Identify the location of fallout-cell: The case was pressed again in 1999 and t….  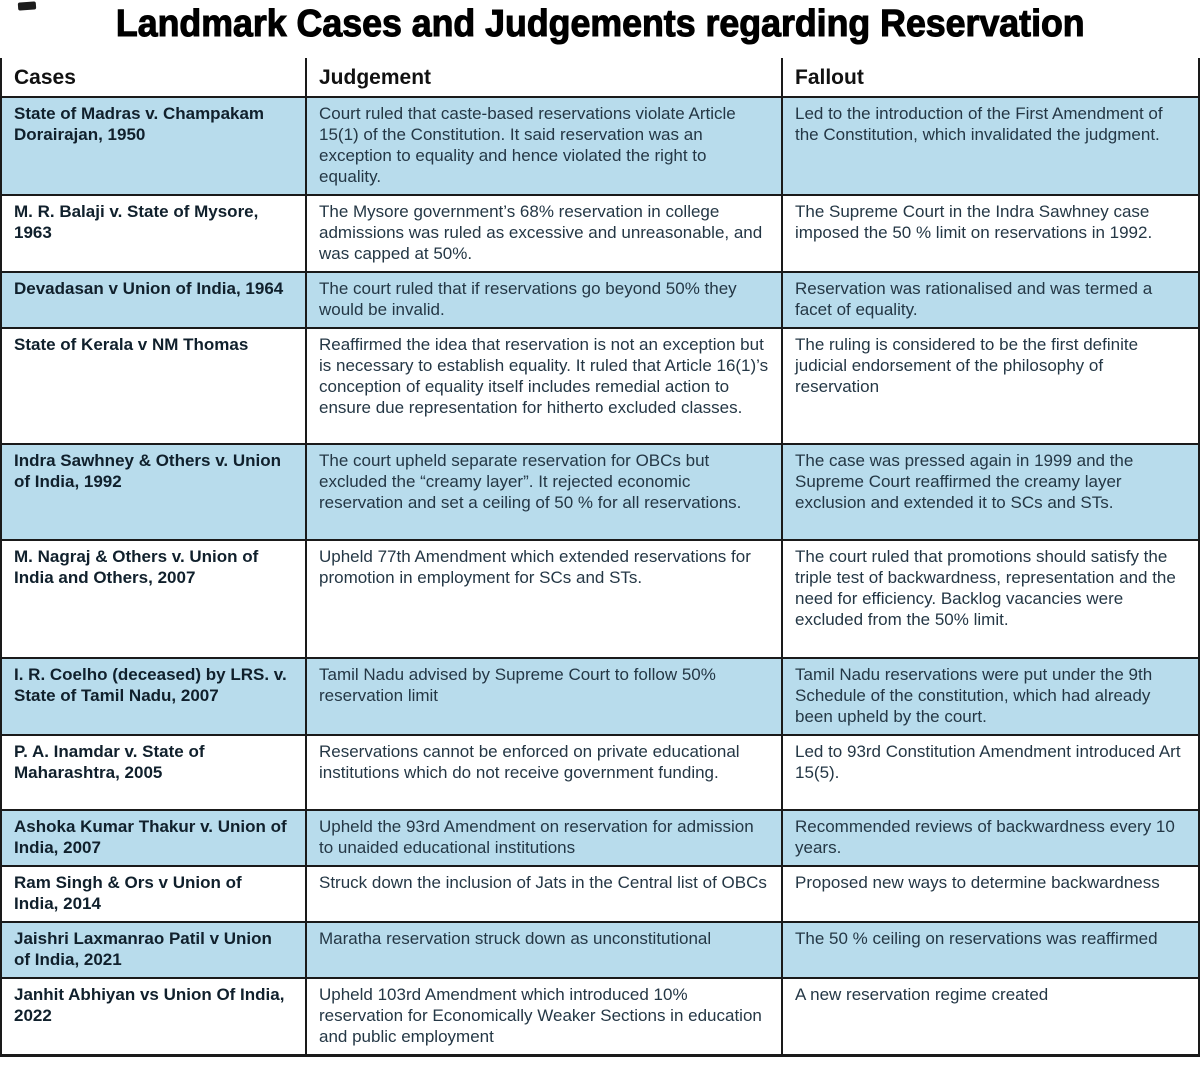
(989, 492).